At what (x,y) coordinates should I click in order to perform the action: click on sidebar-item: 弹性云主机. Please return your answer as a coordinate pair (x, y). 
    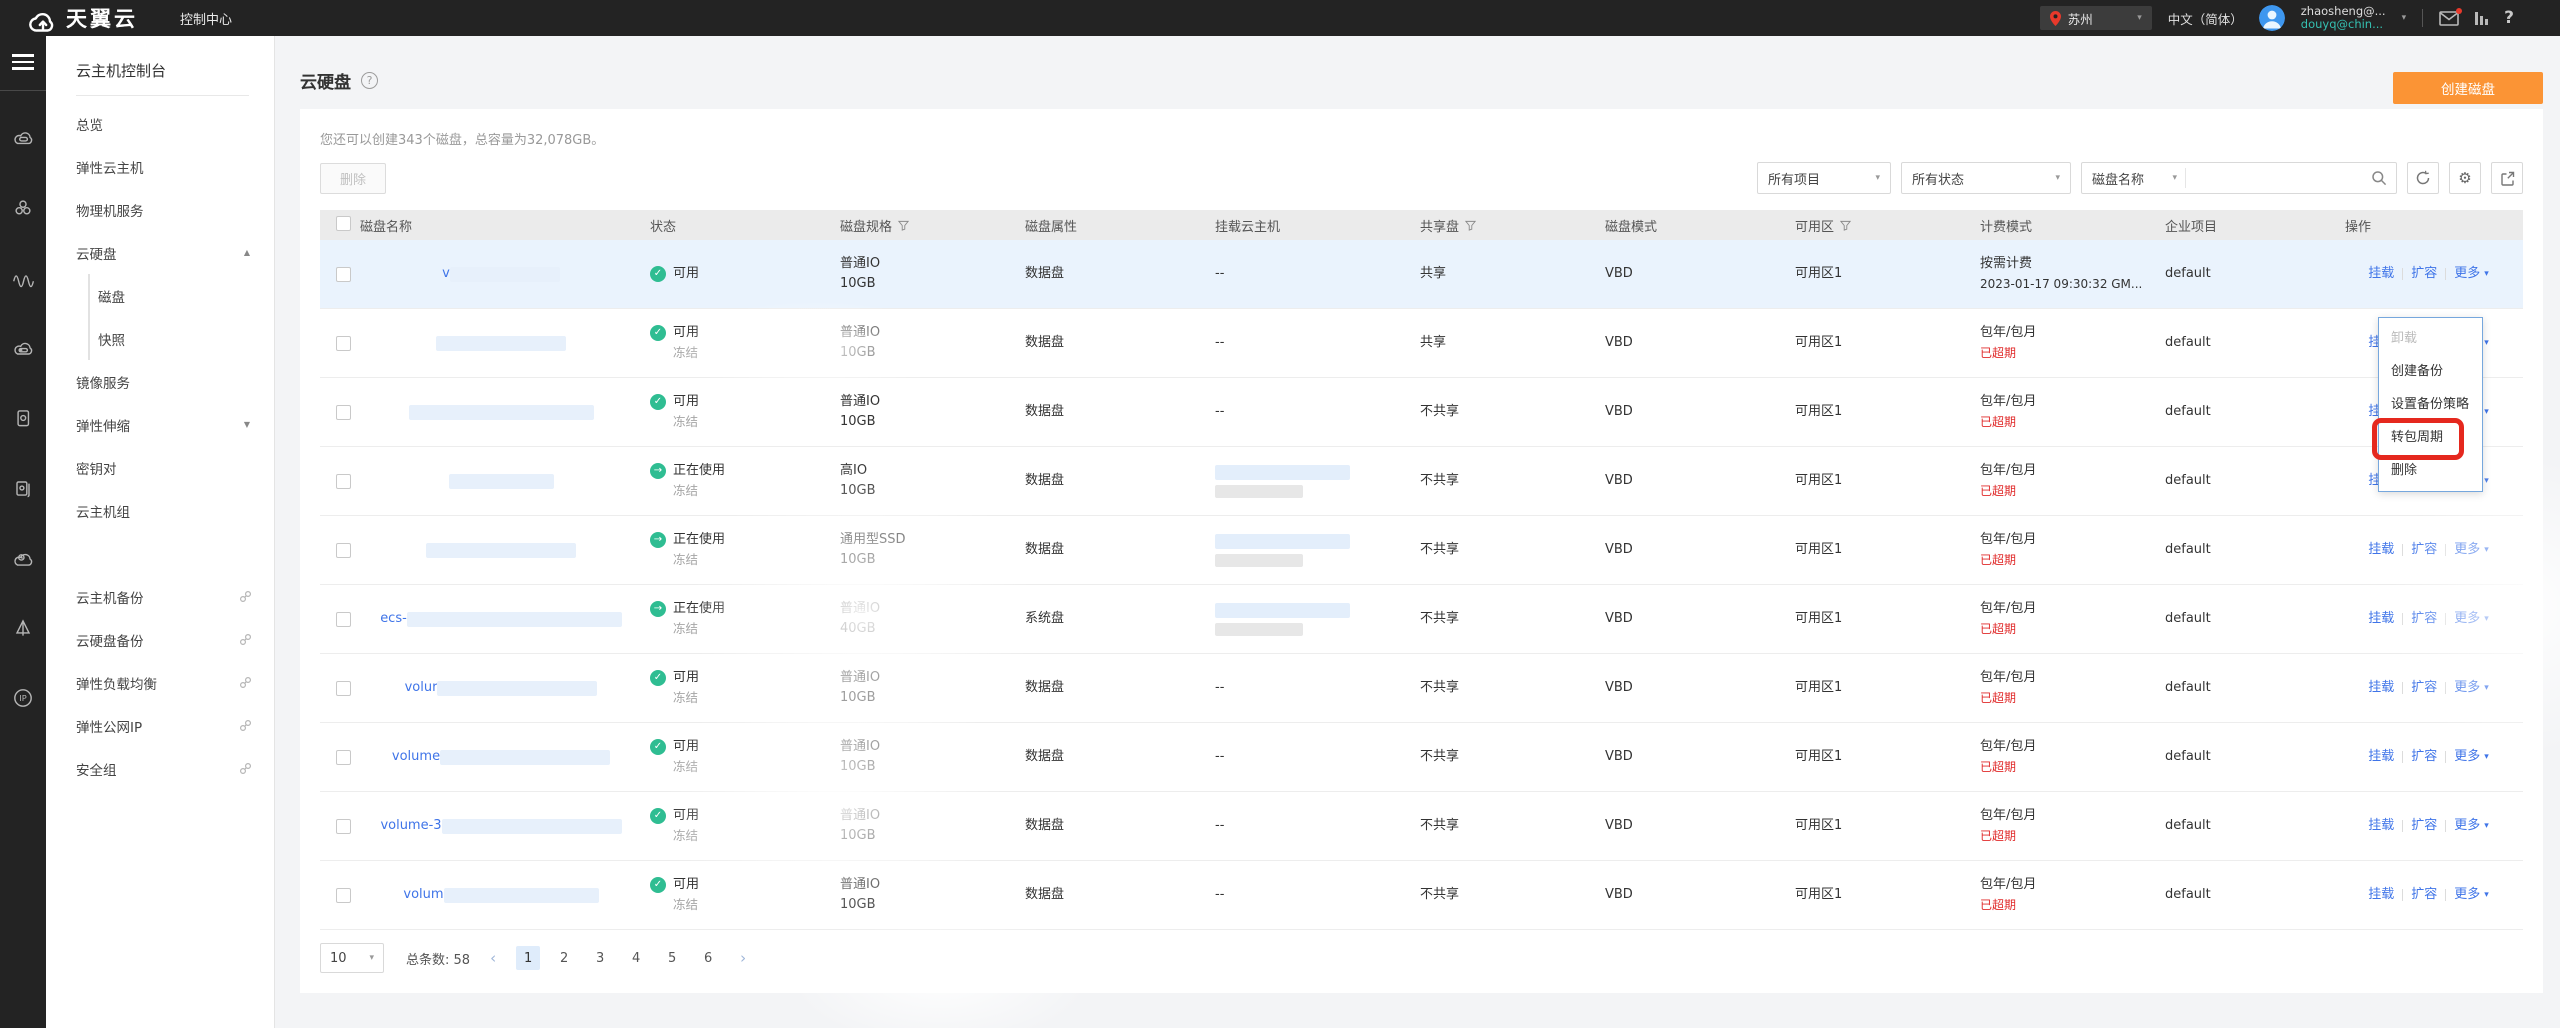
    Looking at the image, I should click on (160, 166).